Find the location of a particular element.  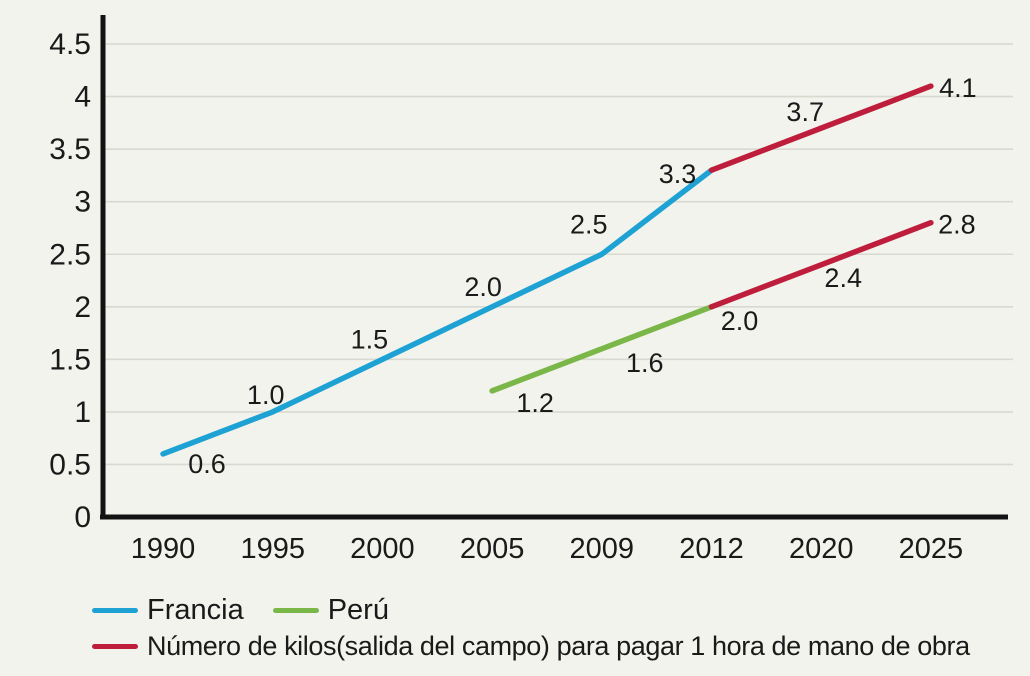

y-tick-label: 0 is located at coordinates (82, 517).